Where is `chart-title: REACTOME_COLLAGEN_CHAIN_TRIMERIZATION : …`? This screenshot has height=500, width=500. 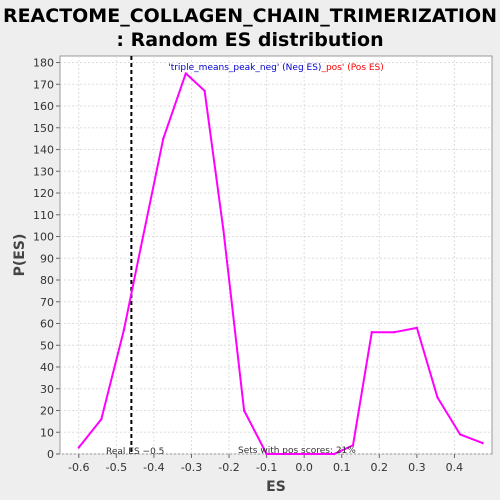
chart-title: REACTOME_COLLAGEN_CHAIN_TRIMERIZATION : … is located at coordinates (250, 28).